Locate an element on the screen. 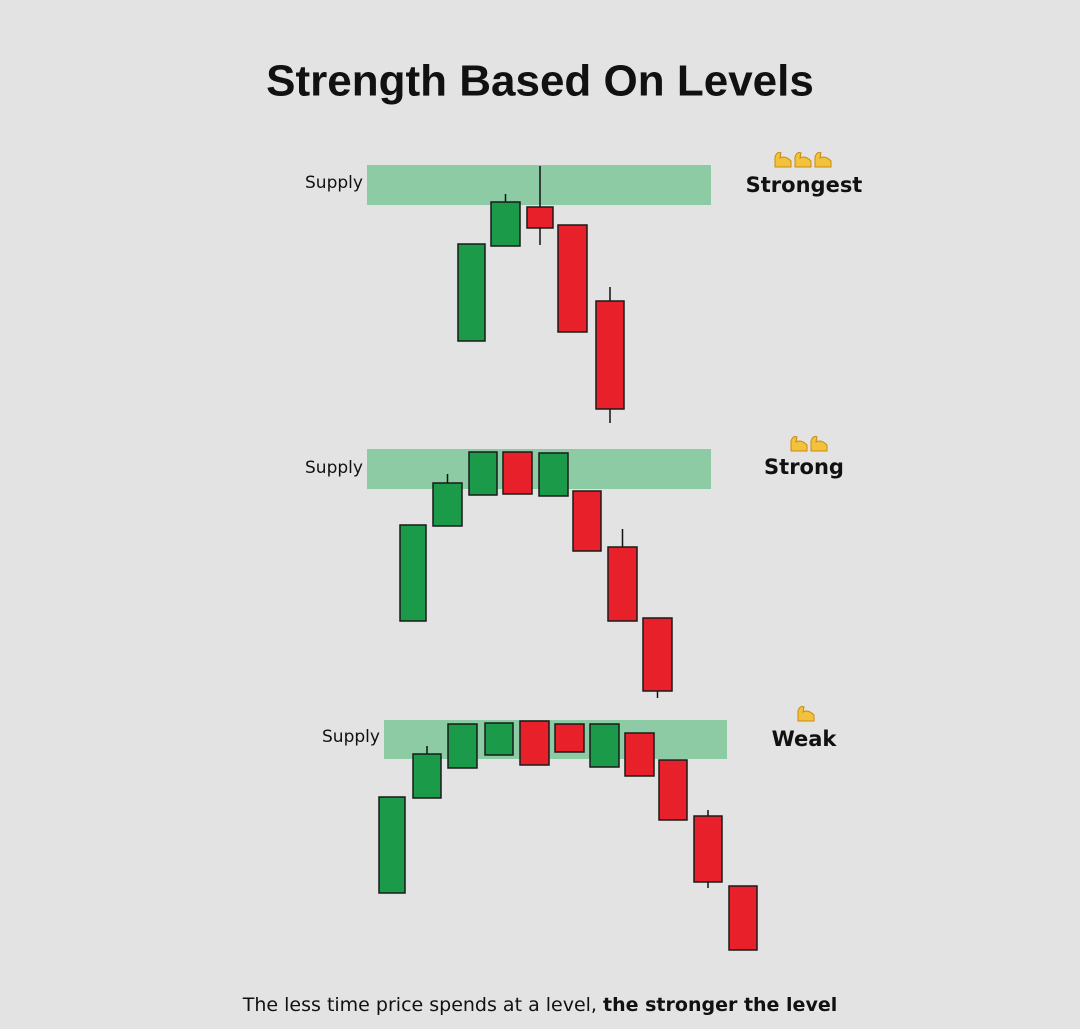 The height and width of the screenshot is (1029, 1080). strength-rating: Strong is located at coordinates (804, 467).